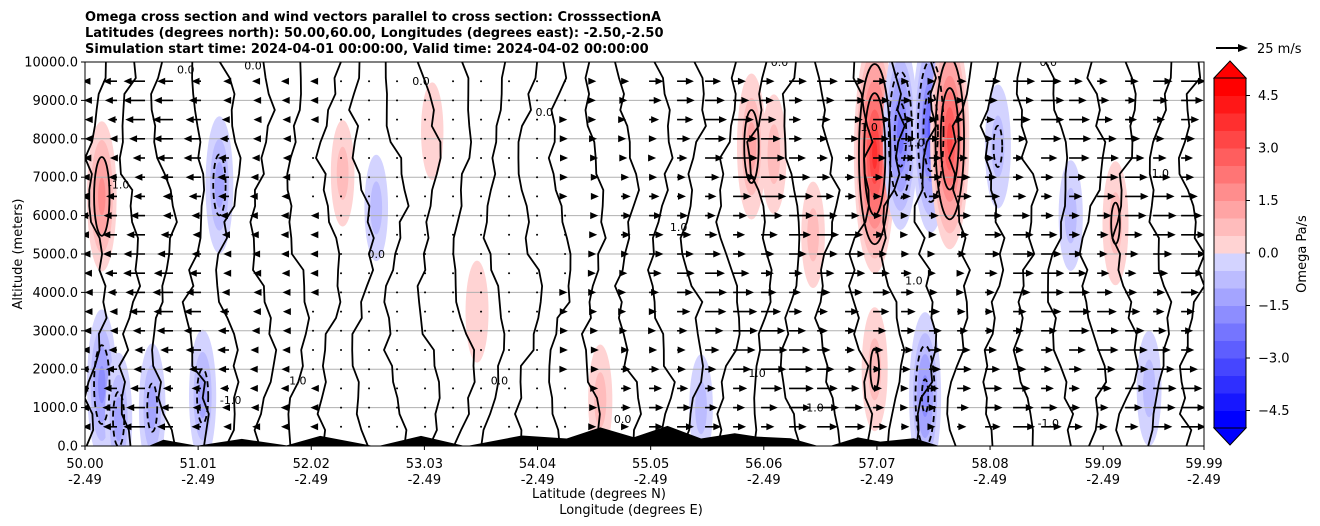 This screenshot has width=1320, height=526. Describe the element at coordinates (1049, 62) in the screenshot. I see `contour-label-5: 0.0` at that location.